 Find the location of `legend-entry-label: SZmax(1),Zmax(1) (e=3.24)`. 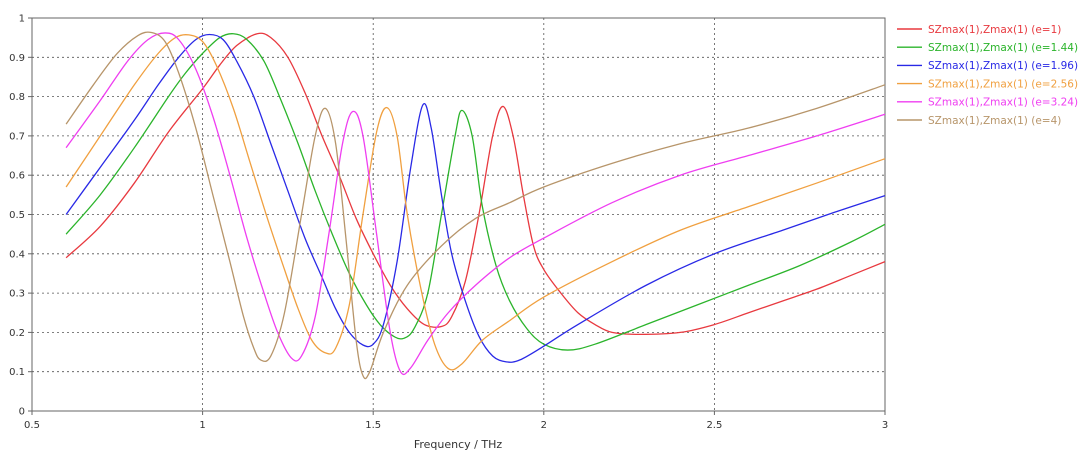

legend-entry-label: SZmax(1),Zmax(1) (e=3.24) is located at coordinates (1003, 103).